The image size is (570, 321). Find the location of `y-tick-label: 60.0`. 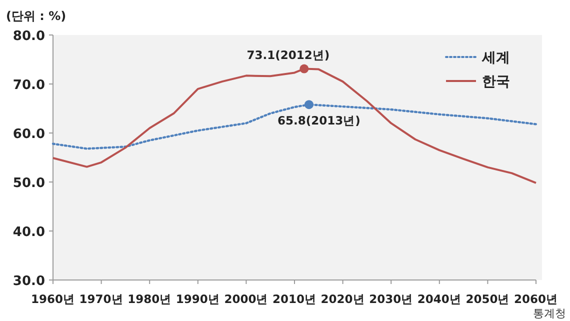

y-tick-label: 60.0 is located at coordinates (28, 134).